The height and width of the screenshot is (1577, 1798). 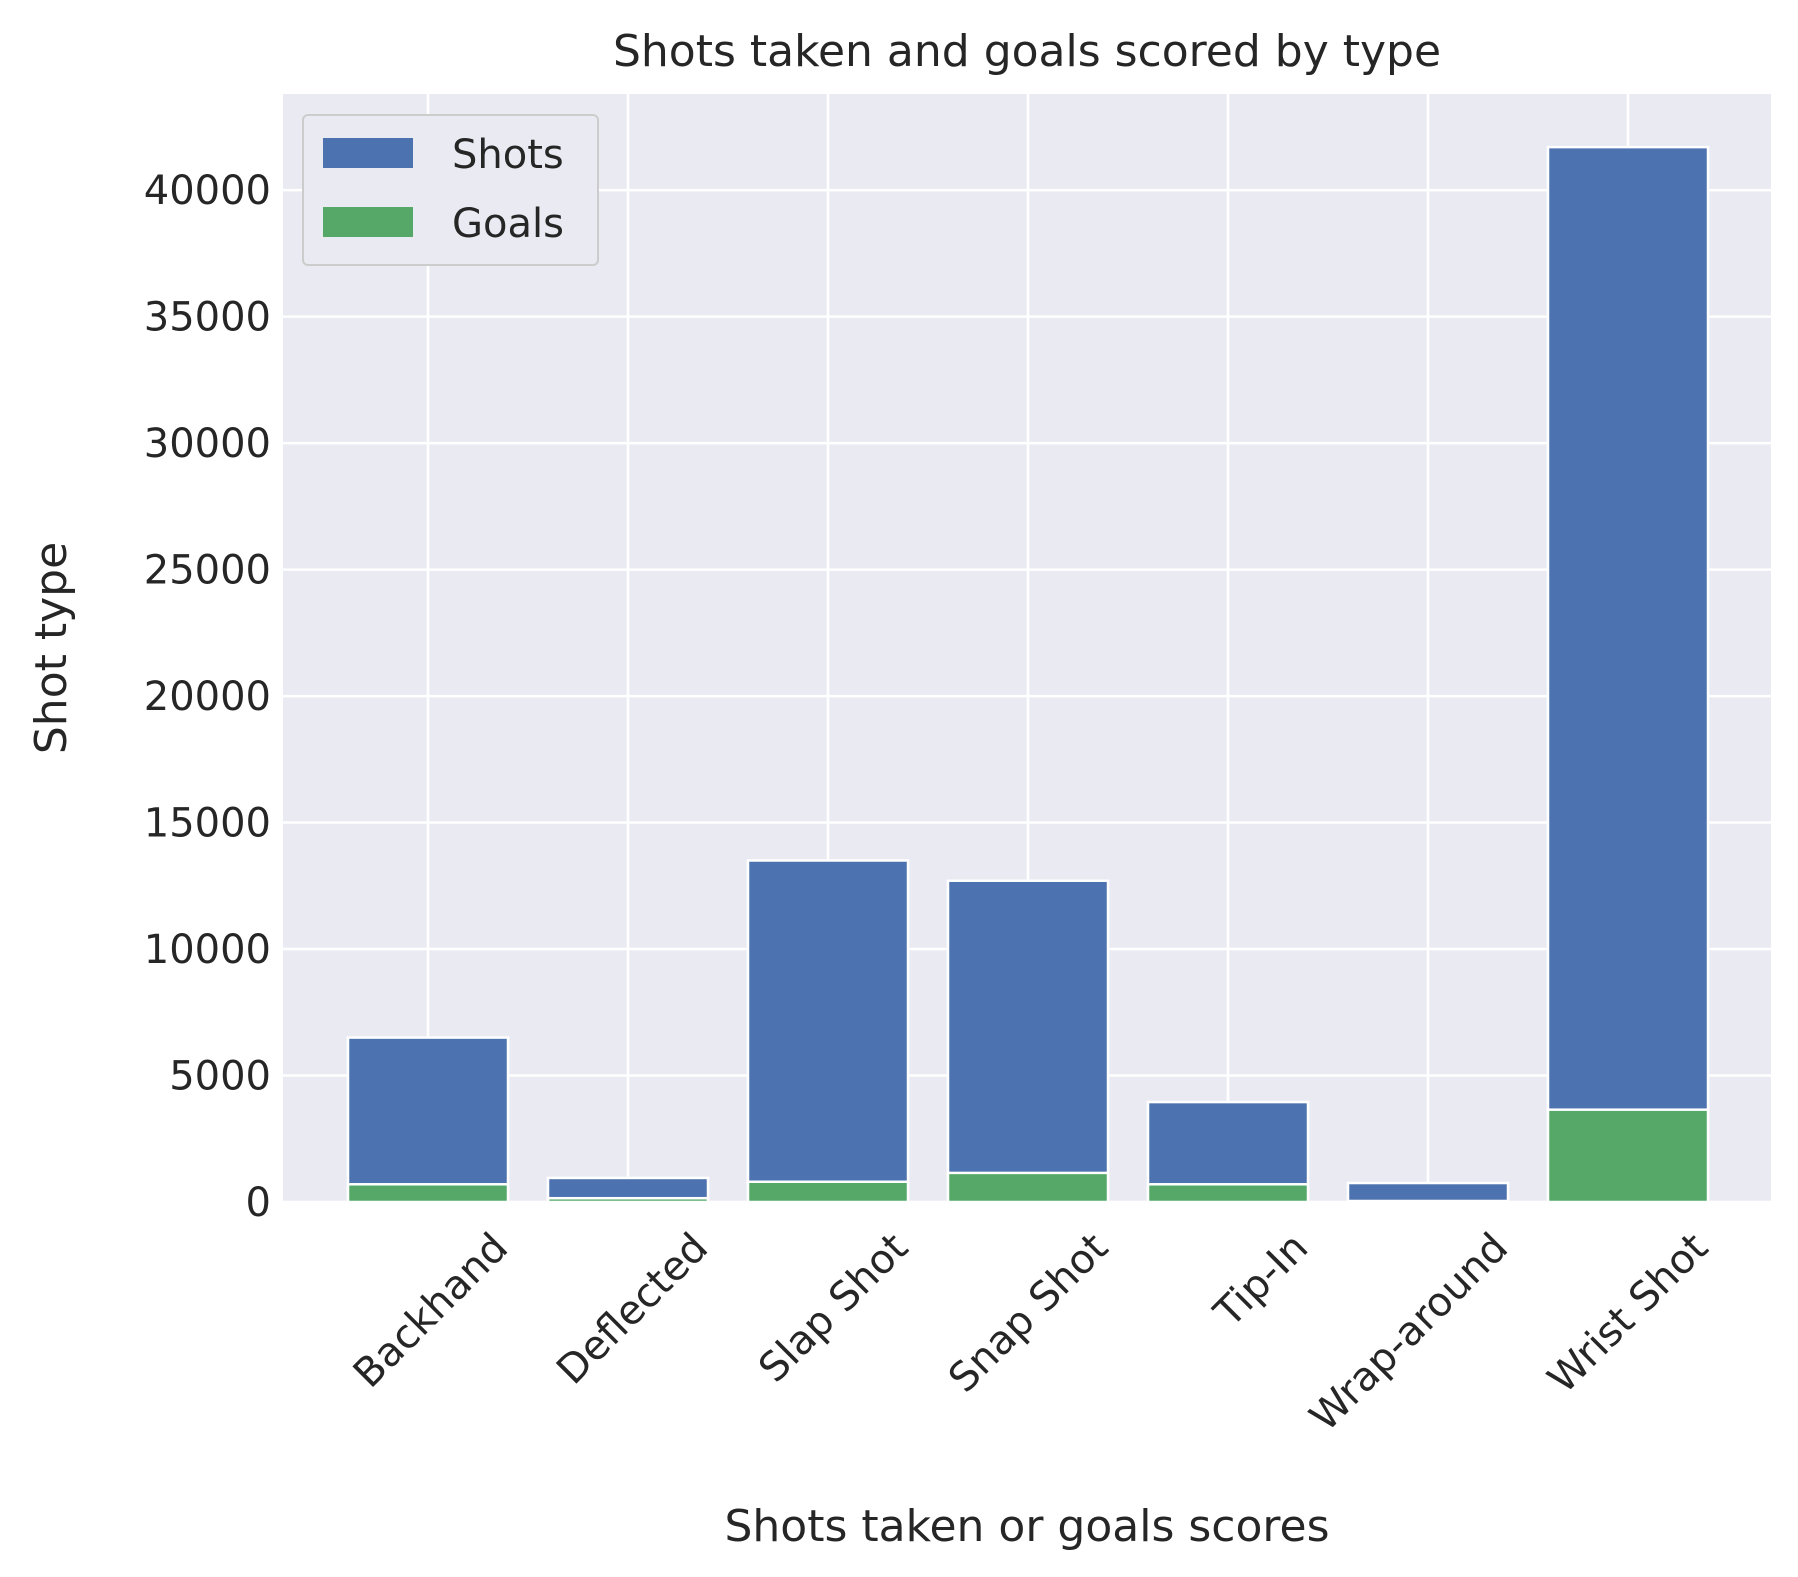 I want to click on y-tick-15000: 15000, so click(x=207, y=824).